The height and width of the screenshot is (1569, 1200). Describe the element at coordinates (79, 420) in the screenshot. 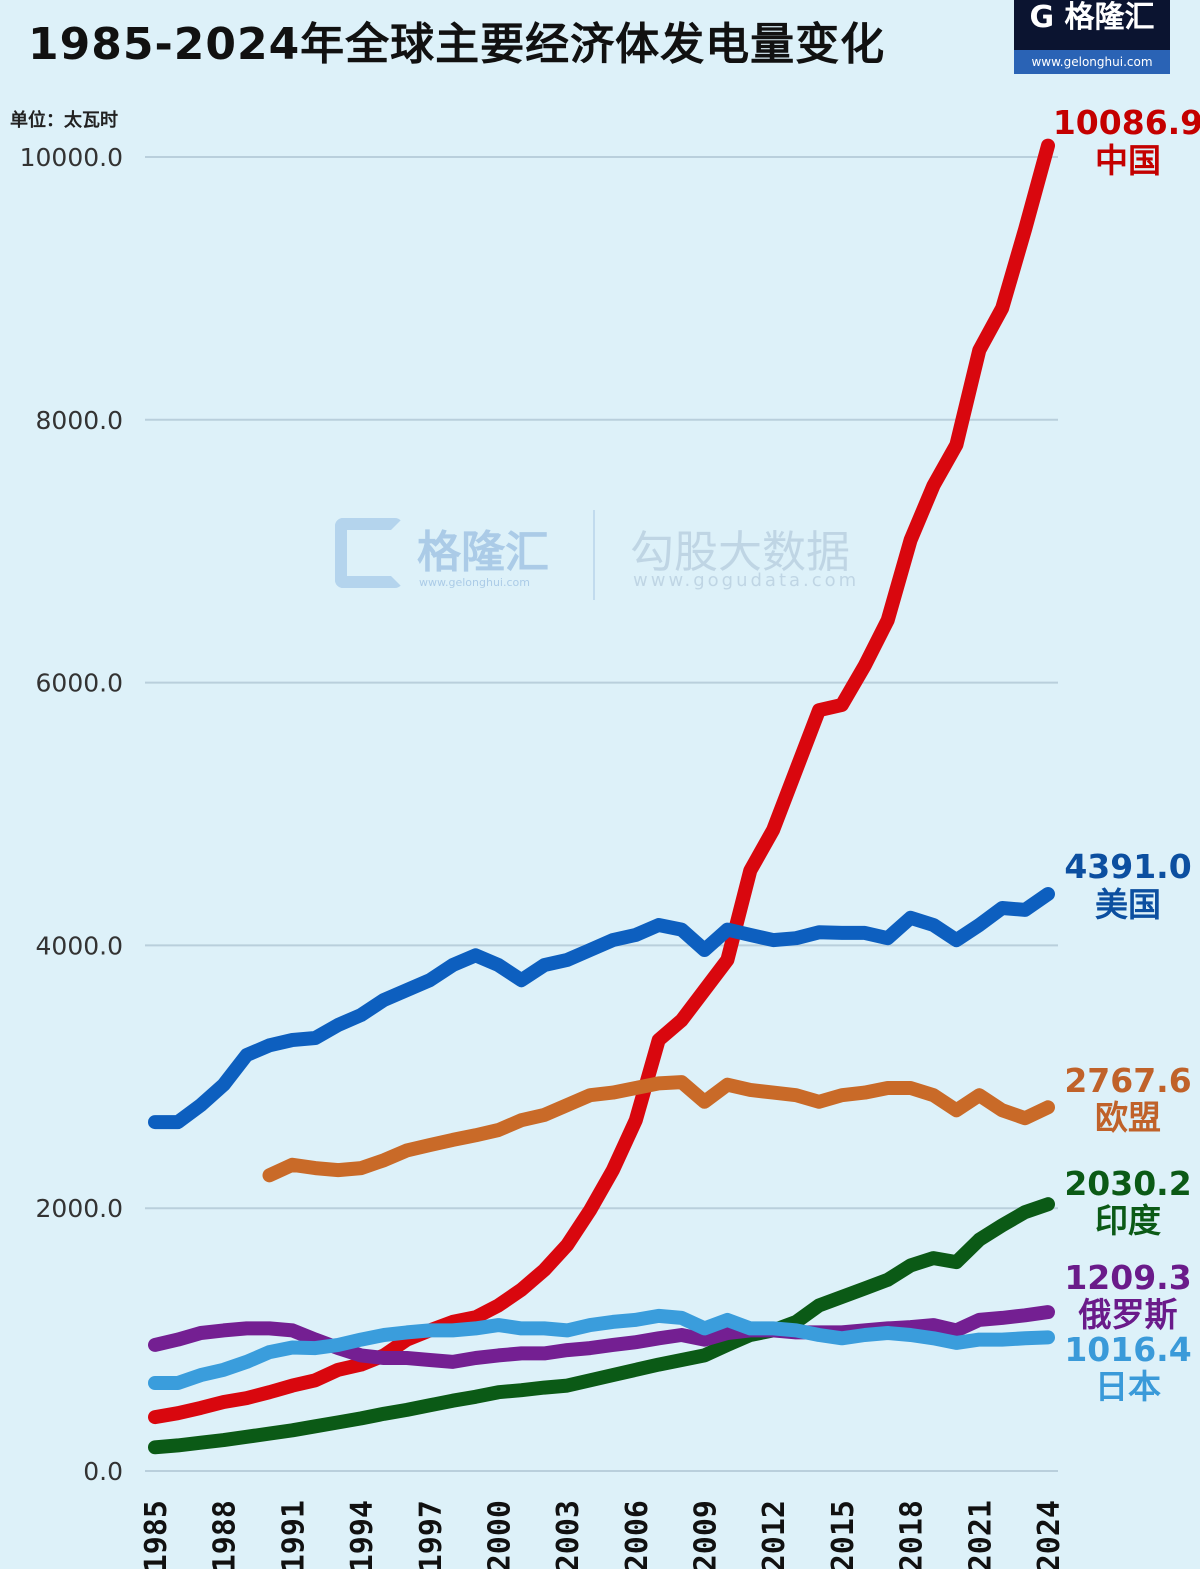

I see `y-tick-label: 8000.0` at that location.